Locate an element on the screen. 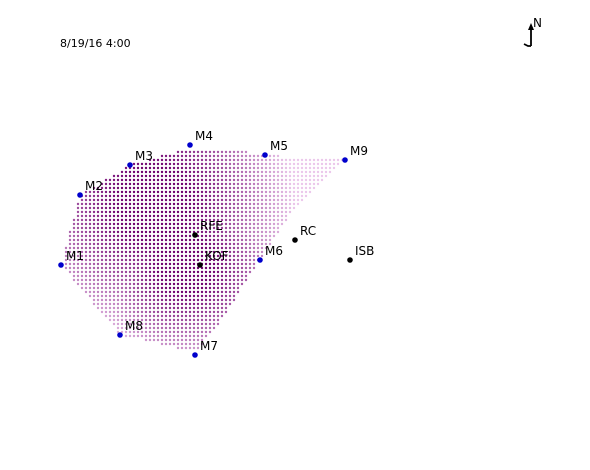  monitor-label-m2: M2 is located at coordinates (94, 186).